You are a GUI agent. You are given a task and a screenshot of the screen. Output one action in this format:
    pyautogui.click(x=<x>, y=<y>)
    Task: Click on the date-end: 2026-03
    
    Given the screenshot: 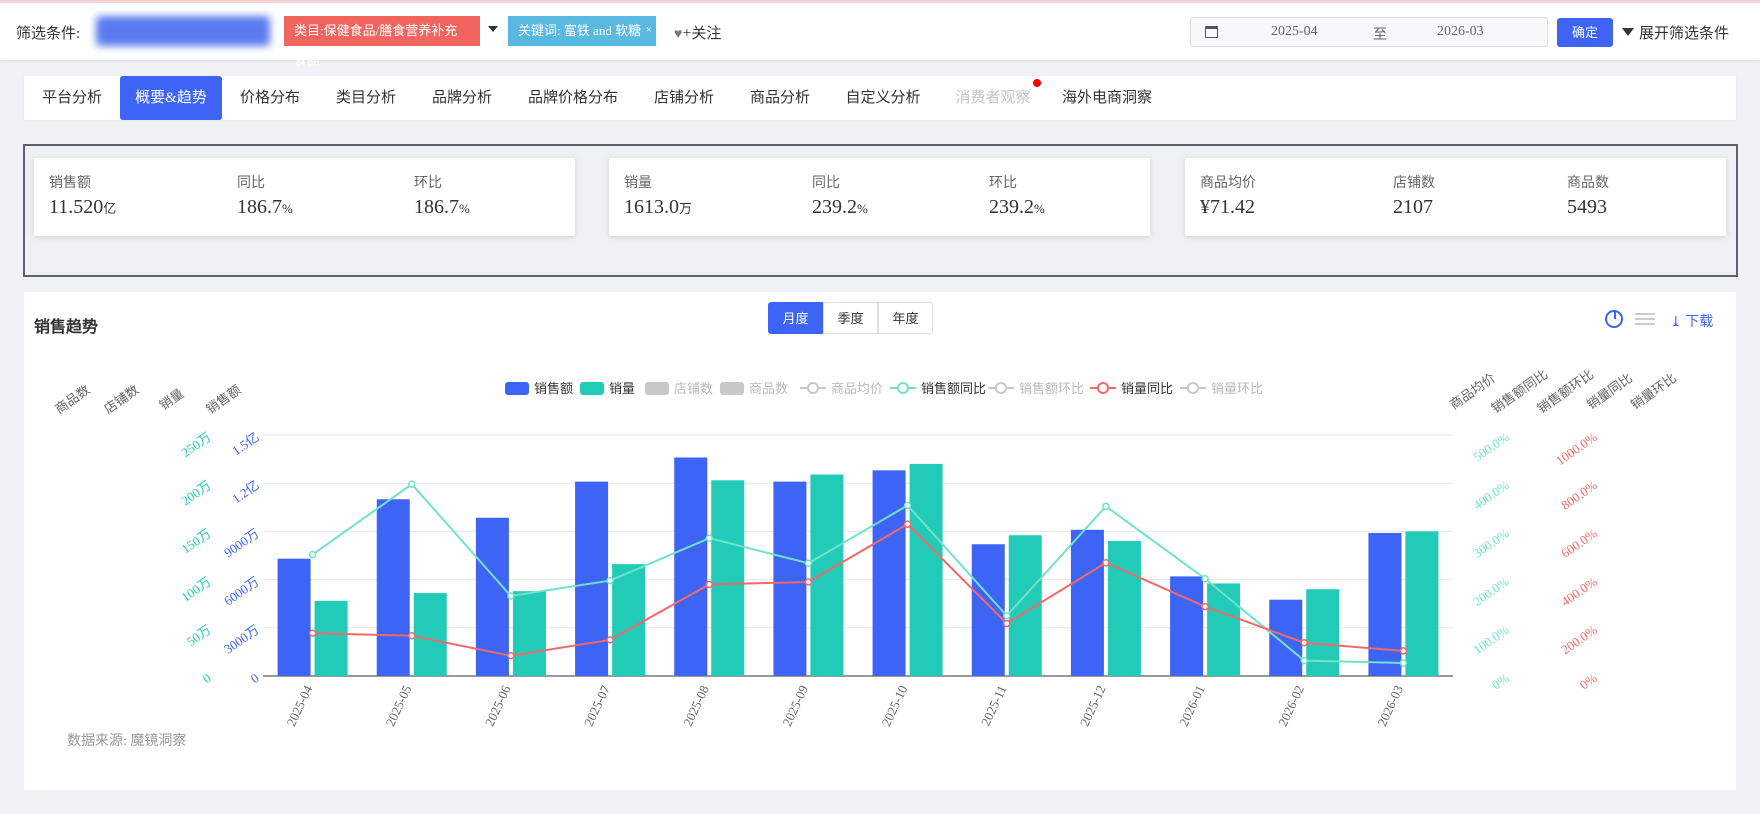 What is the action you would take?
    pyautogui.click(x=1460, y=31)
    